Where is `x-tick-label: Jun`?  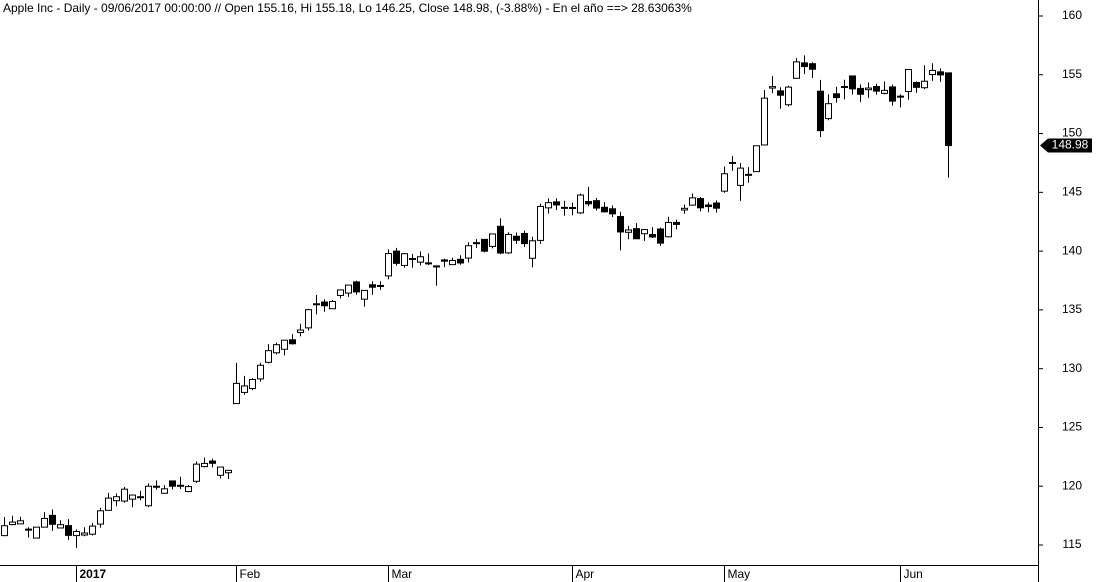 x-tick-label: Jun is located at coordinates (913, 574).